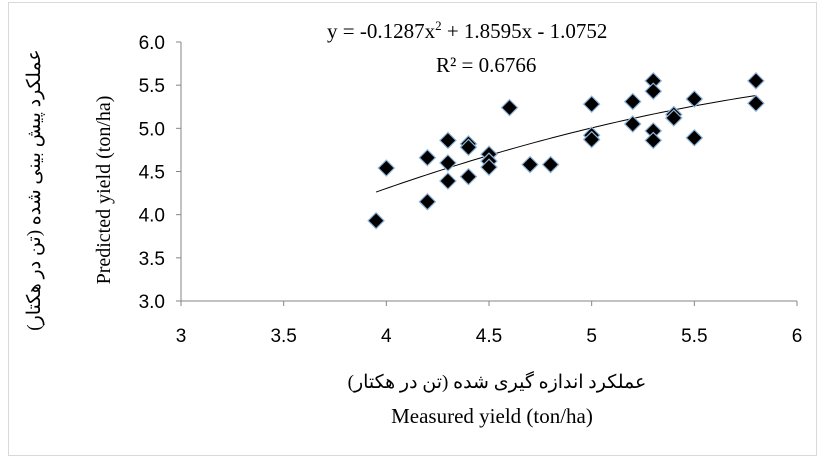  I want to click on y-tick-label: 5.5, so click(152, 86).